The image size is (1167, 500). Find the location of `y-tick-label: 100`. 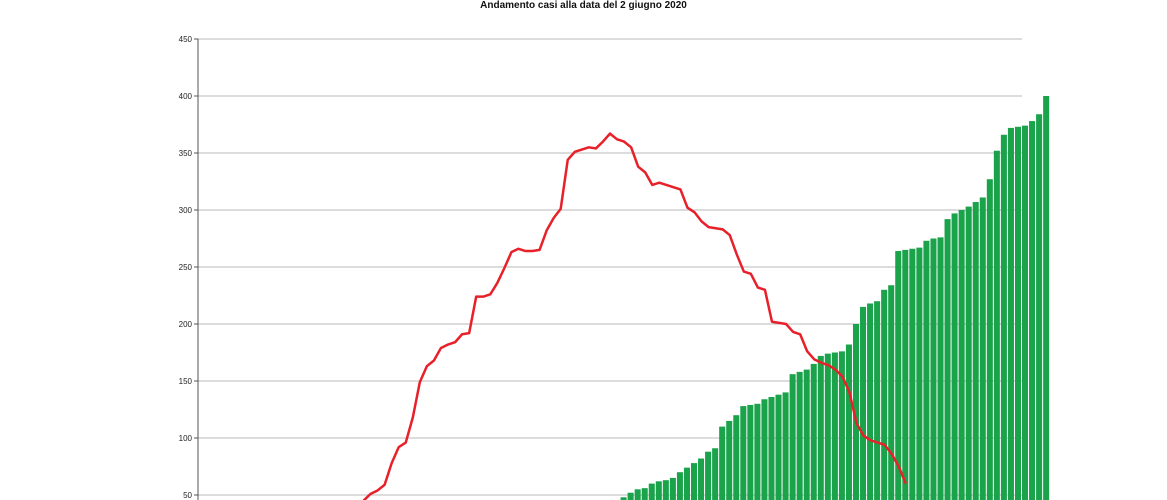

y-tick-label: 100 is located at coordinates (186, 438).